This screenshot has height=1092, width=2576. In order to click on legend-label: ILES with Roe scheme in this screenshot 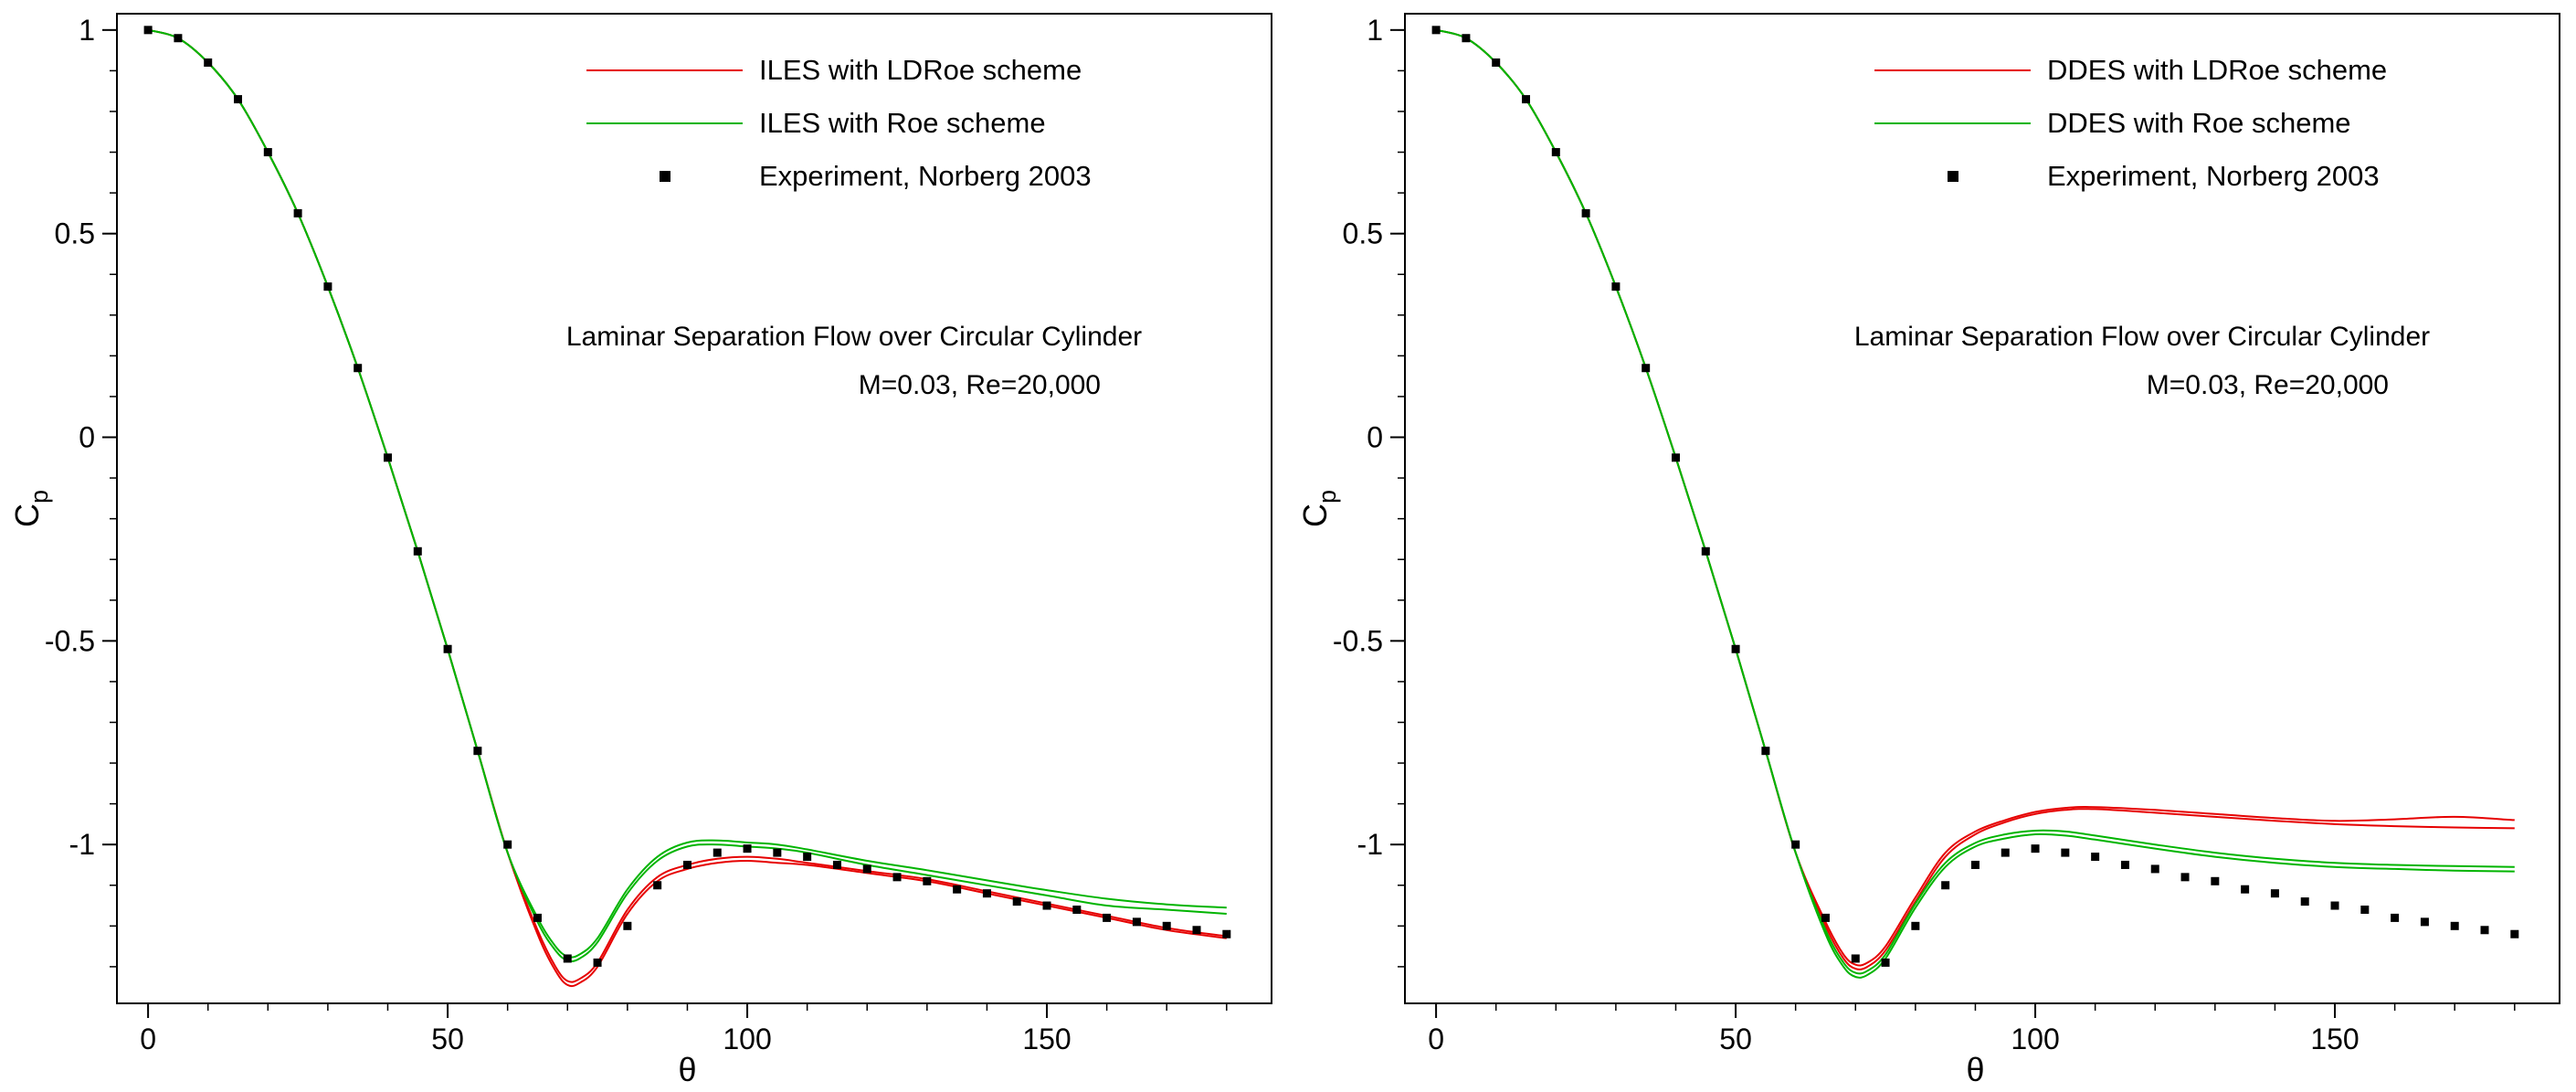, I will do `click(902, 123)`.